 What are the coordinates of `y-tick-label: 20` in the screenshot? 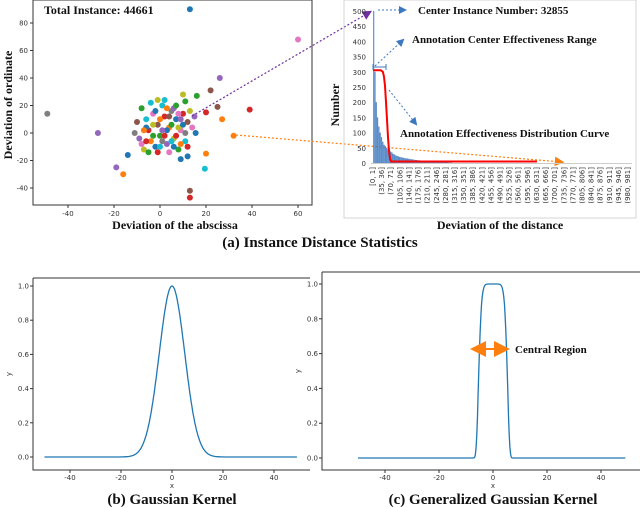 It's located at (23, 106).